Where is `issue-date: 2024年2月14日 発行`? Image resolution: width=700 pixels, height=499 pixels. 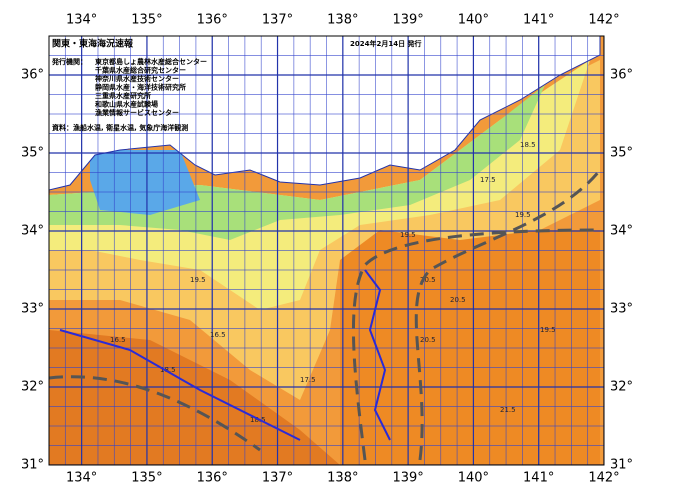 issue-date: 2024年2月14日 発行 is located at coordinates (386, 43).